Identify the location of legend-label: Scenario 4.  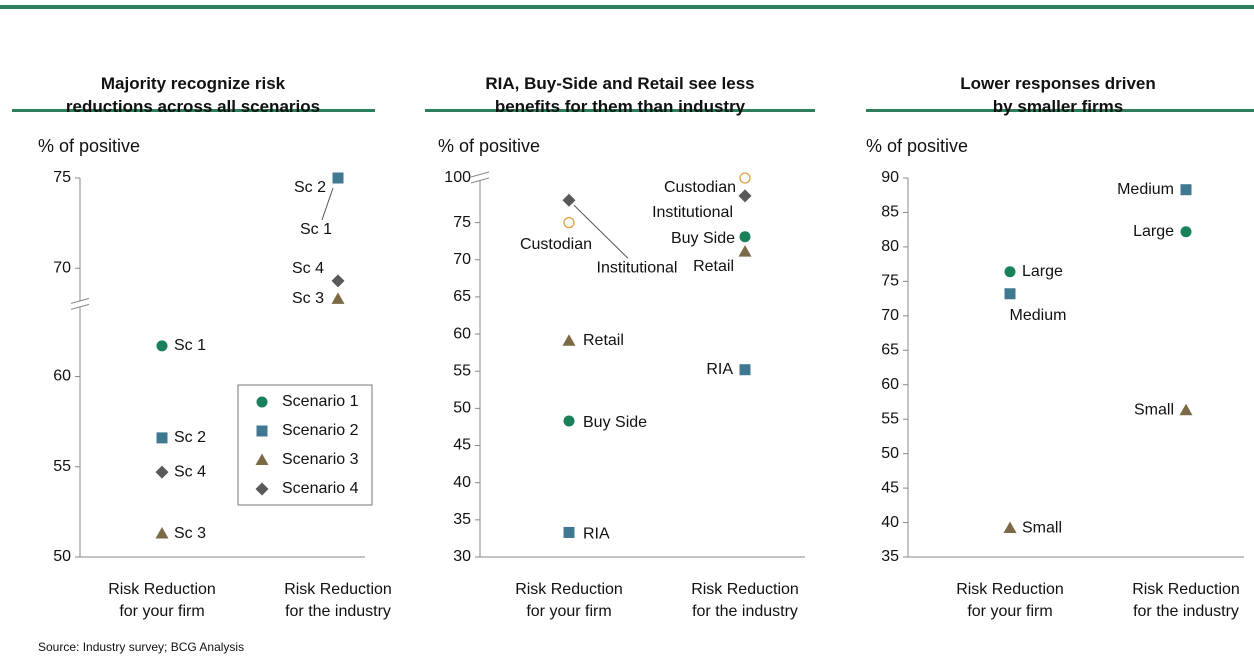
(320, 488).